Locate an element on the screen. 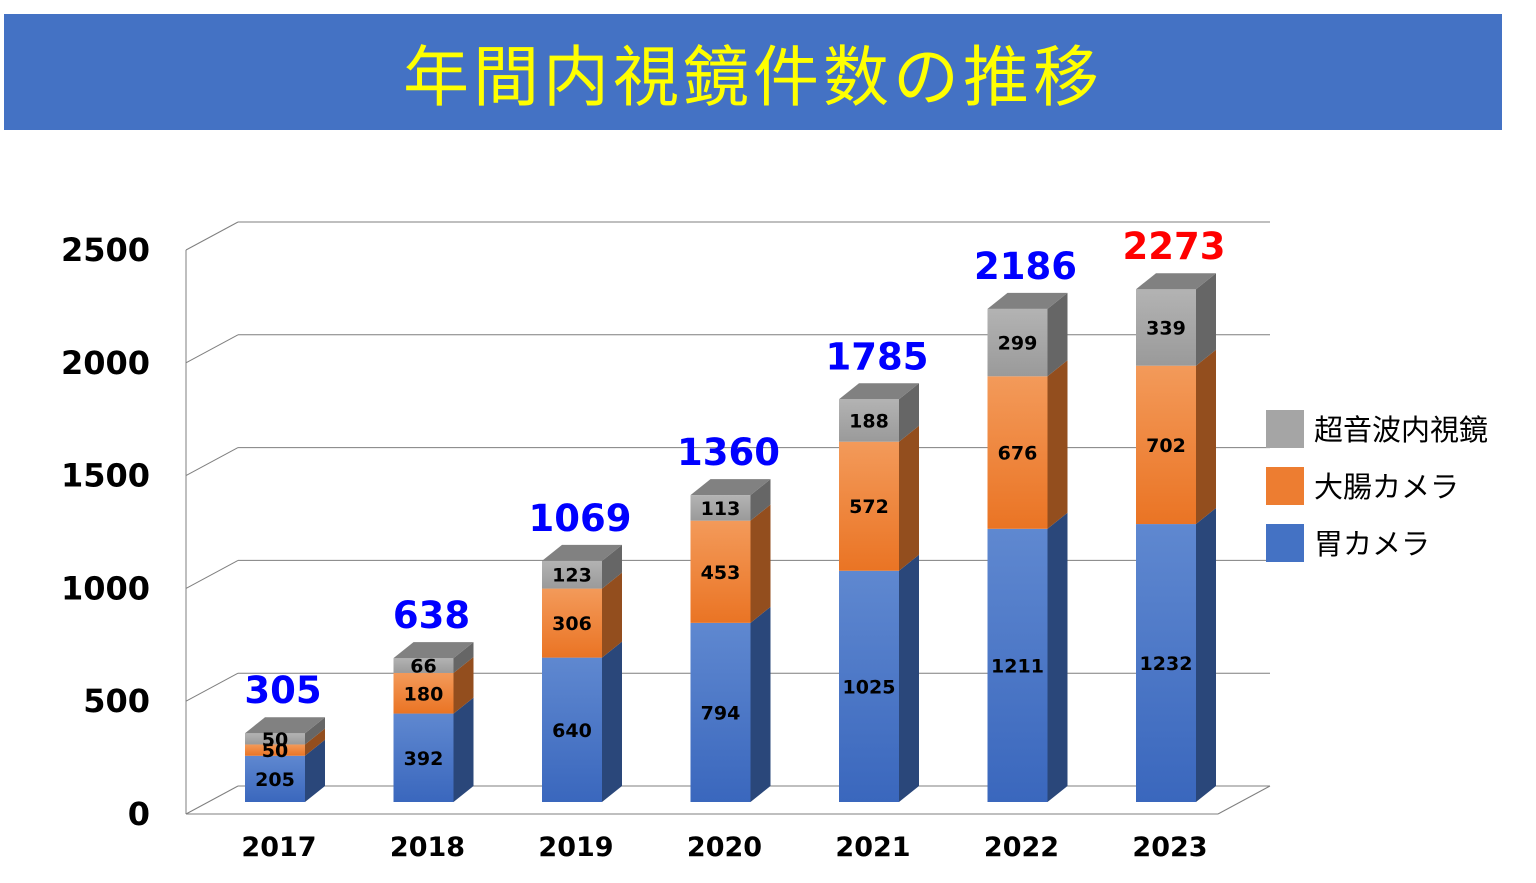  y-tick-label: 1500 is located at coordinates (105, 476).